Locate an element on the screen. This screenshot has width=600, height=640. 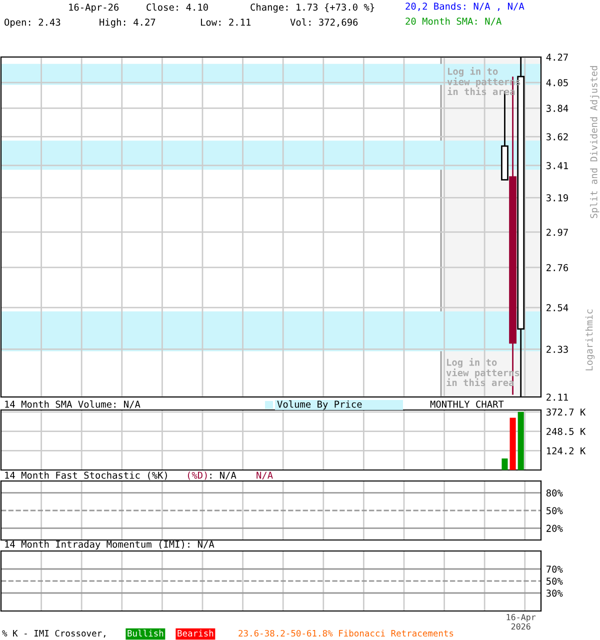
text: 20,2 Bands: N/A , N/A is located at coordinates (465, 6).